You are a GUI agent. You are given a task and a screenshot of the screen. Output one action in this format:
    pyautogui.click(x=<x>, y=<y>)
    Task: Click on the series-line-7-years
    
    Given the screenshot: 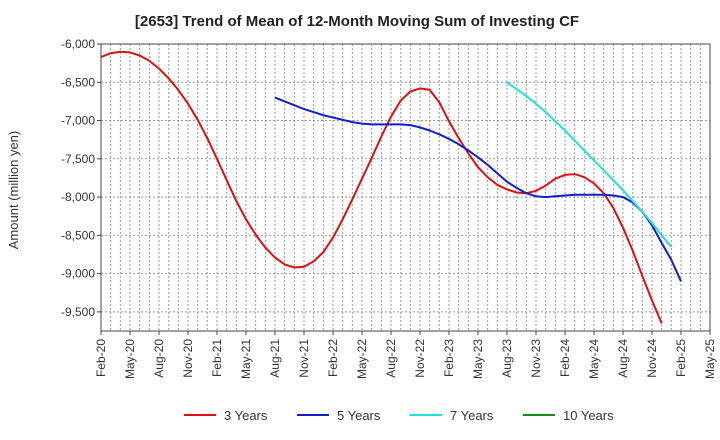 What is the action you would take?
    pyautogui.click(x=589, y=164)
    